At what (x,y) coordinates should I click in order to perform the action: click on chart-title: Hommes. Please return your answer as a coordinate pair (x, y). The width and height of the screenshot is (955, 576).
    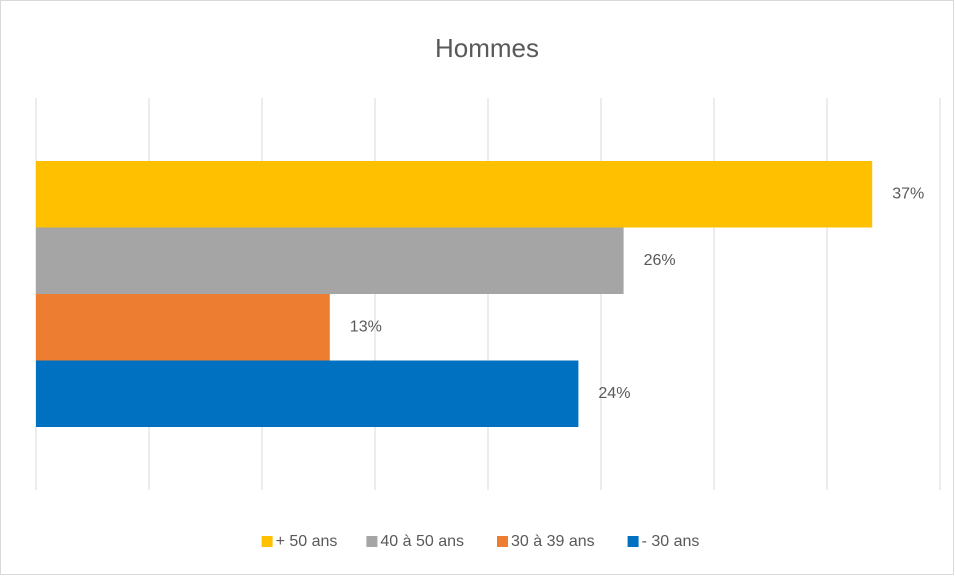
    Looking at the image, I should click on (487, 48).